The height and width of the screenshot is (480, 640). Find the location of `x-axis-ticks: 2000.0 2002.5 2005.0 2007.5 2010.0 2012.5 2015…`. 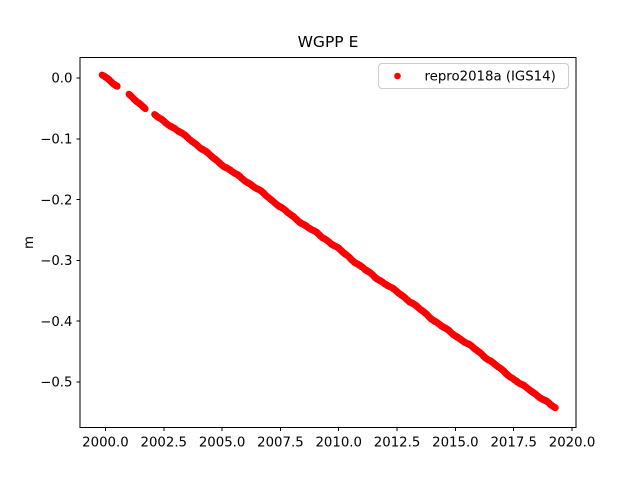

x-axis-ticks: 2000.0 2002.5 2005.0 2007.5 2010.0 2012.5 2015… is located at coordinates (339, 439).